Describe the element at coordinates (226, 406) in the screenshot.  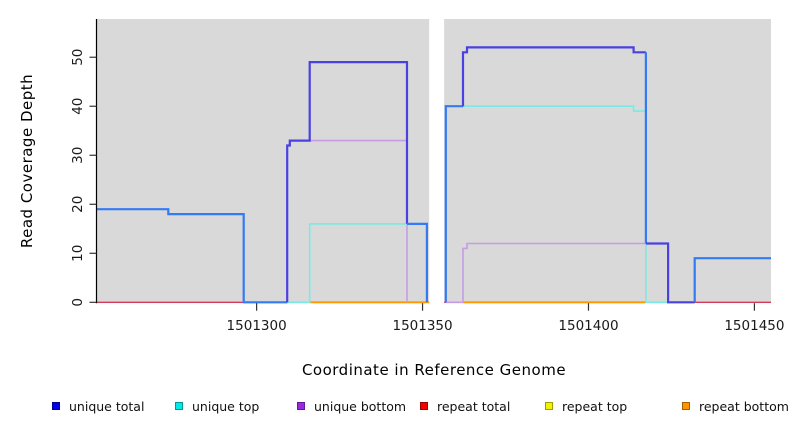
I see `legend-label: unique top` at that location.